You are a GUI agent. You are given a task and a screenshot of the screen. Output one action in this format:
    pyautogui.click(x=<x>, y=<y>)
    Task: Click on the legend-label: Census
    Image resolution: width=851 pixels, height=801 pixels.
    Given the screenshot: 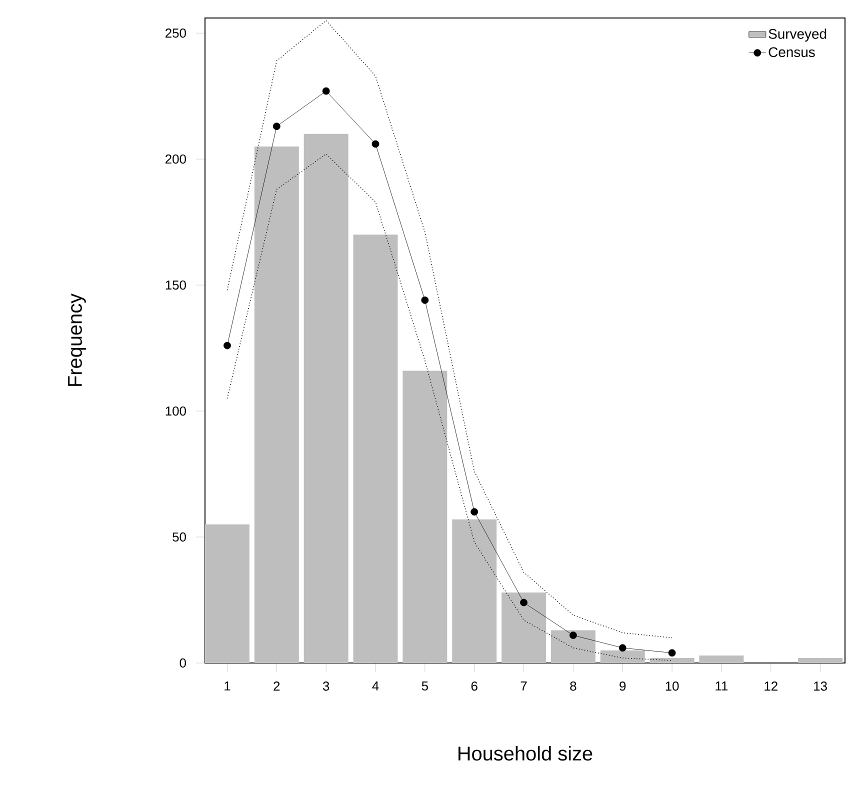 What is the action you would take?
    pyautogui.click(x=791, y=52)
    